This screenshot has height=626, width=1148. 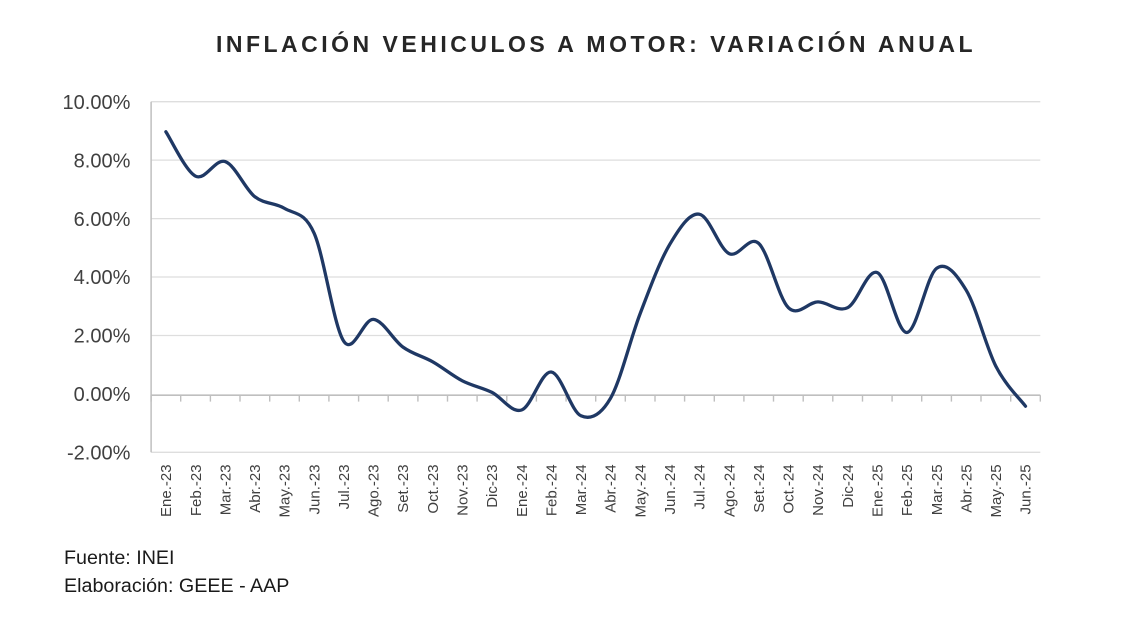 I want to click on svg-text: Feb.-24, so click(x=551, y=490).